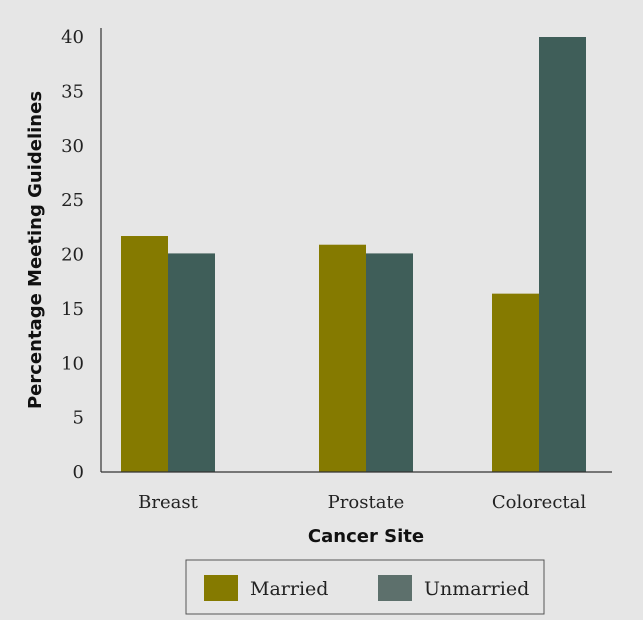 Image resolution: width=643 pixels, height=620 pixels. What do you see at coordinates (289, 589) in the screenshot?
I see `legend-label-married: Married` at bounding box center [289, 589].